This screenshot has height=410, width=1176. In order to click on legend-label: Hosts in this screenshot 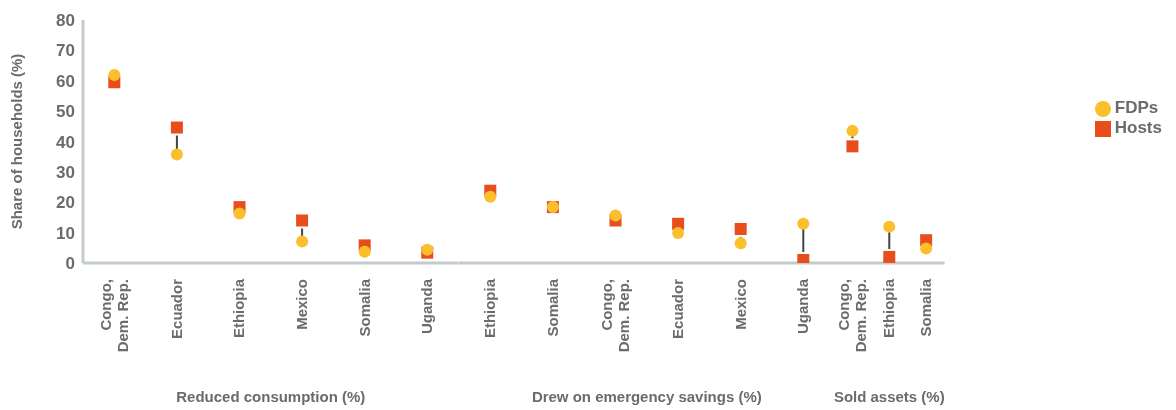, I will do `click(1138, 127)`.